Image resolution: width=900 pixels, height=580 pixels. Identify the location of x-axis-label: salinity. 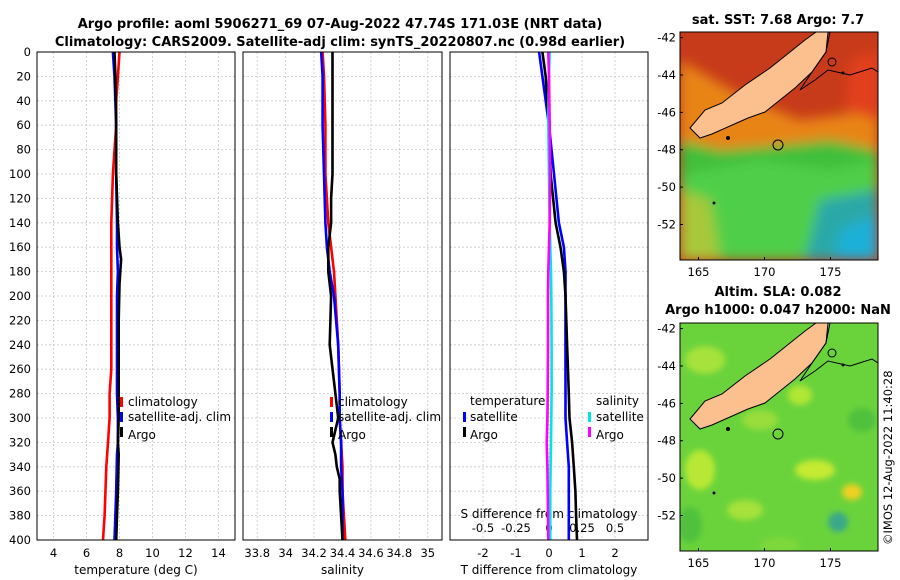
(342, 570).